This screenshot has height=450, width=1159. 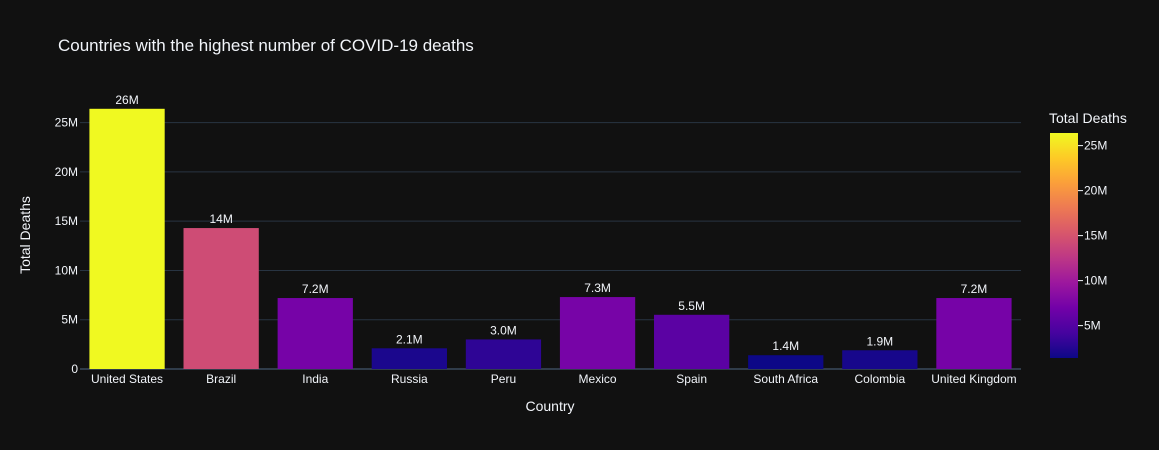 I want to click on bar-data-label: 2.1M, so click(x=409, y=339).